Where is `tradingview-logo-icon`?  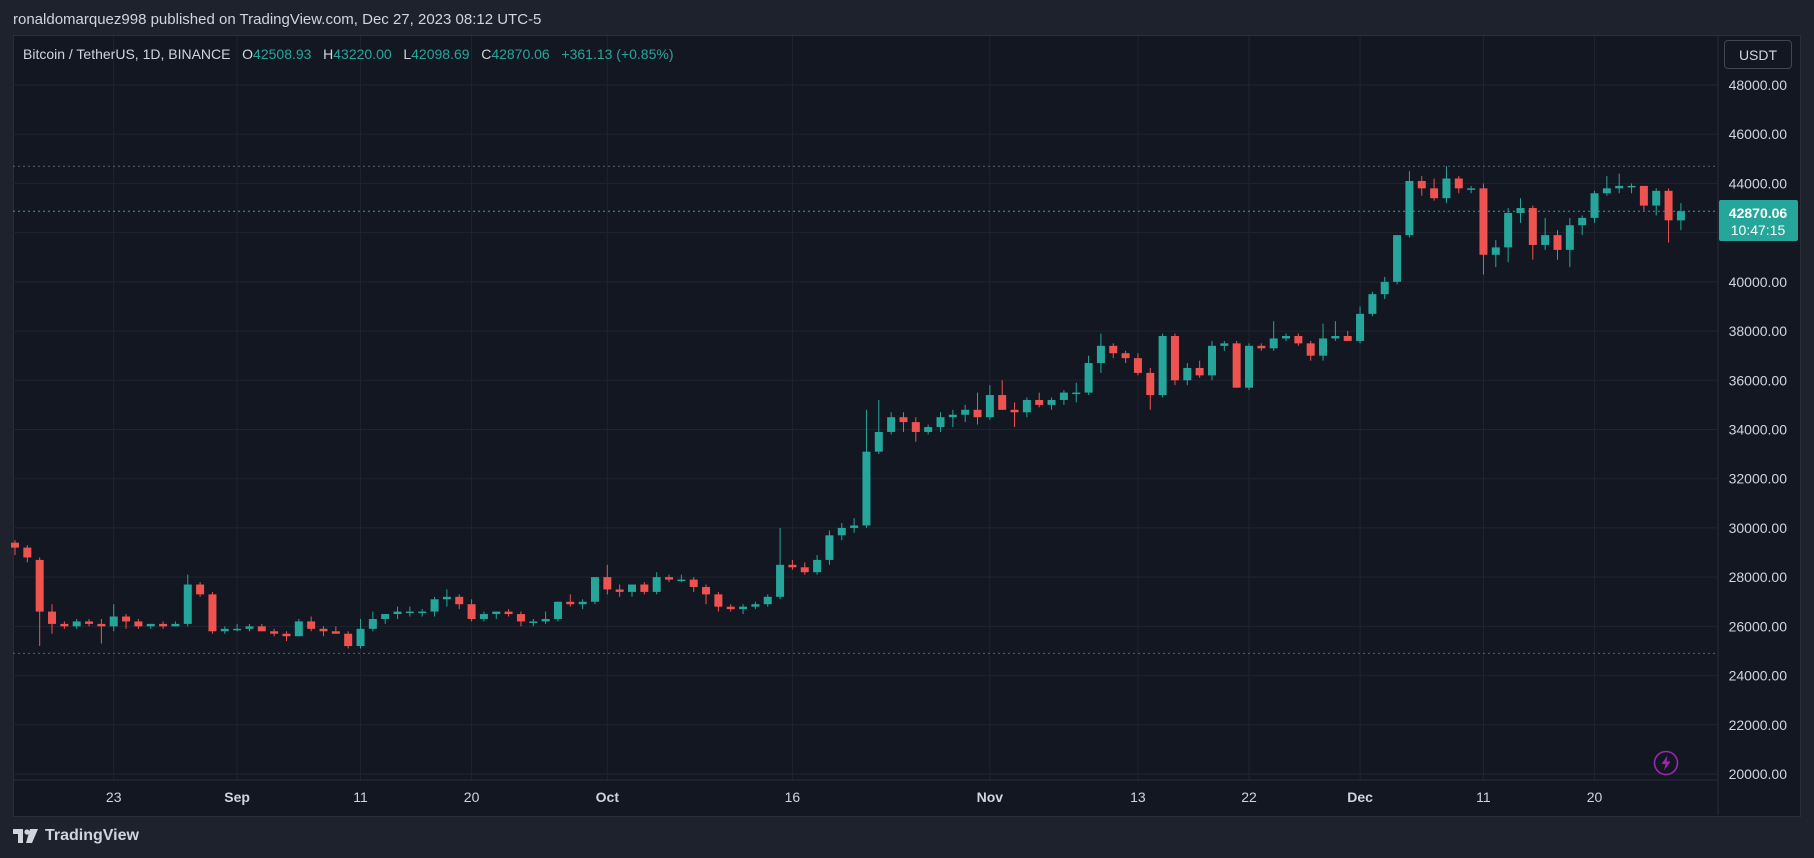 tradingview-logo-icon is located at coordinates (26, 836).